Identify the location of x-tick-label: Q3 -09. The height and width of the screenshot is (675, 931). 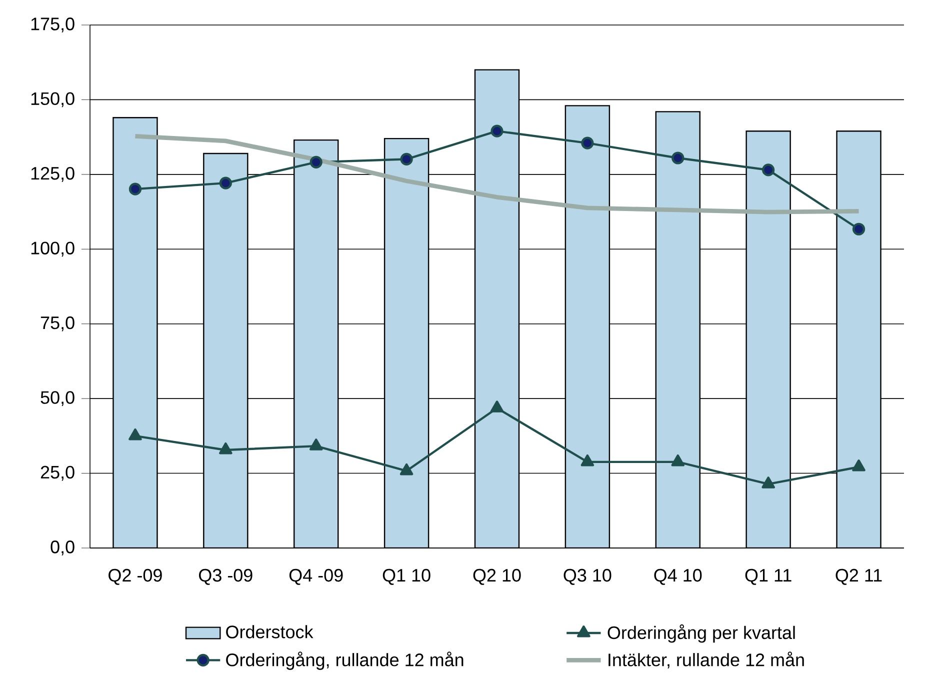
(225, 576).